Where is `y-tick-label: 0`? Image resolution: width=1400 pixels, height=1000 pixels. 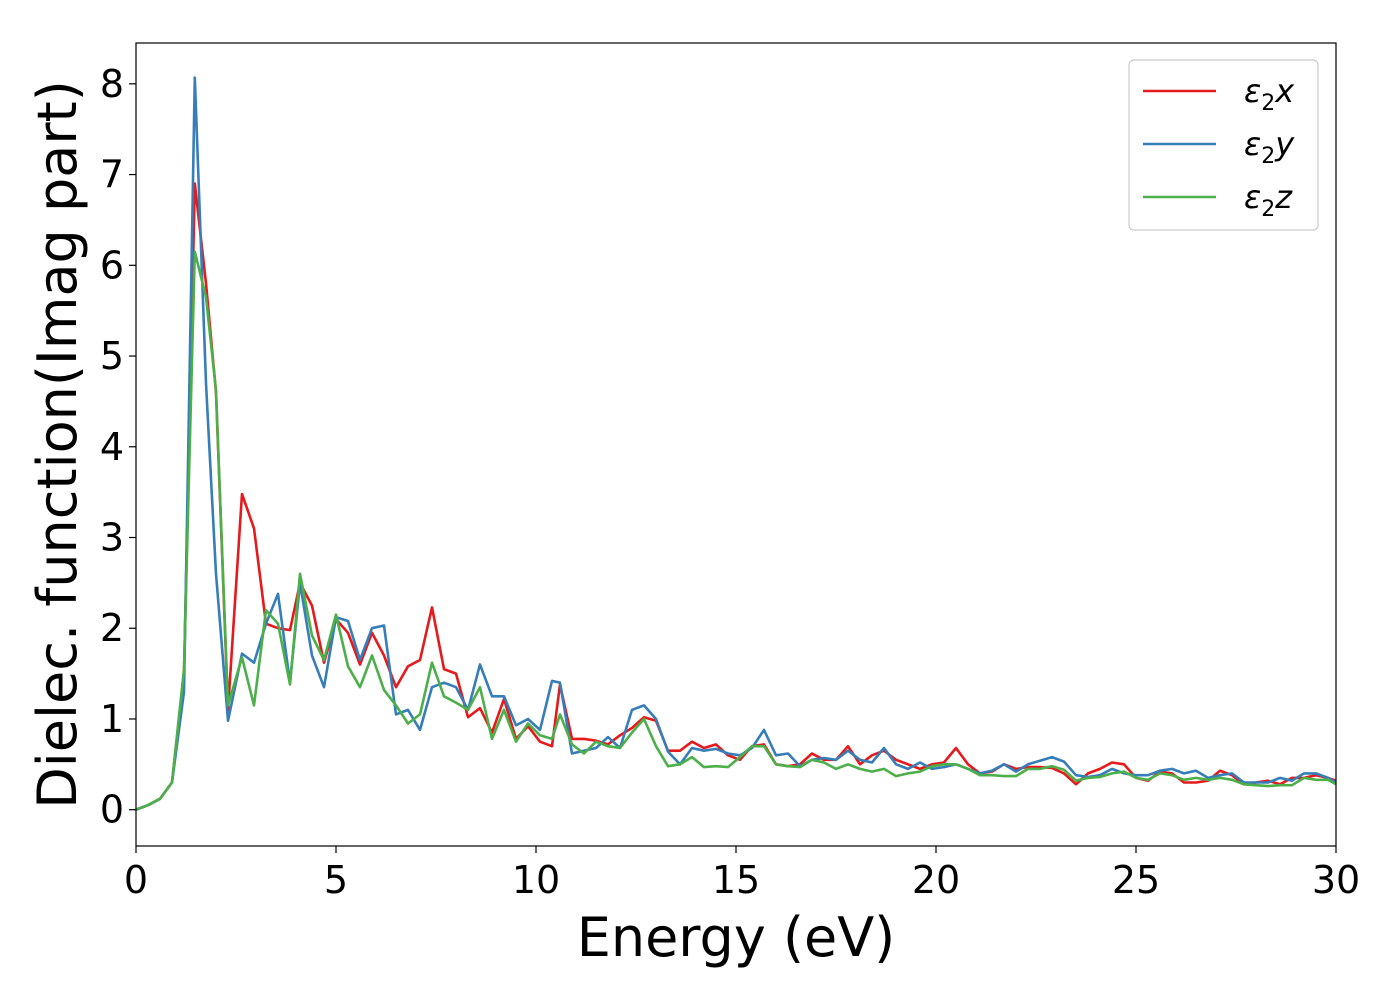 y-tick-label: 0 is located at coordinates (112, 810).